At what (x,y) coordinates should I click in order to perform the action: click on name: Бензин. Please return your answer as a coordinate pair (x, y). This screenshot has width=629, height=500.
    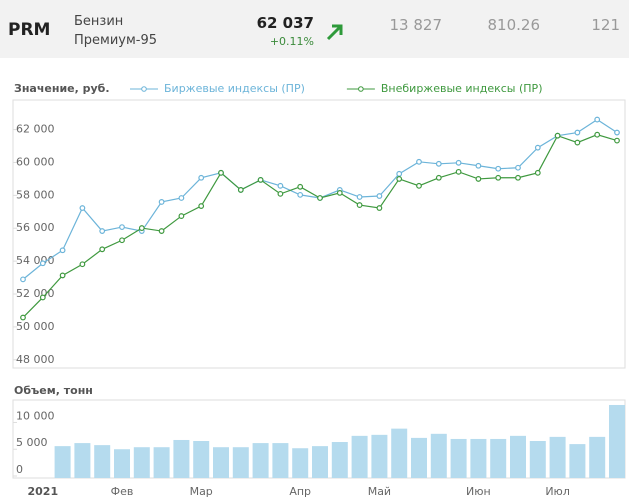
    Looking at the image, I should click on (99, 21).